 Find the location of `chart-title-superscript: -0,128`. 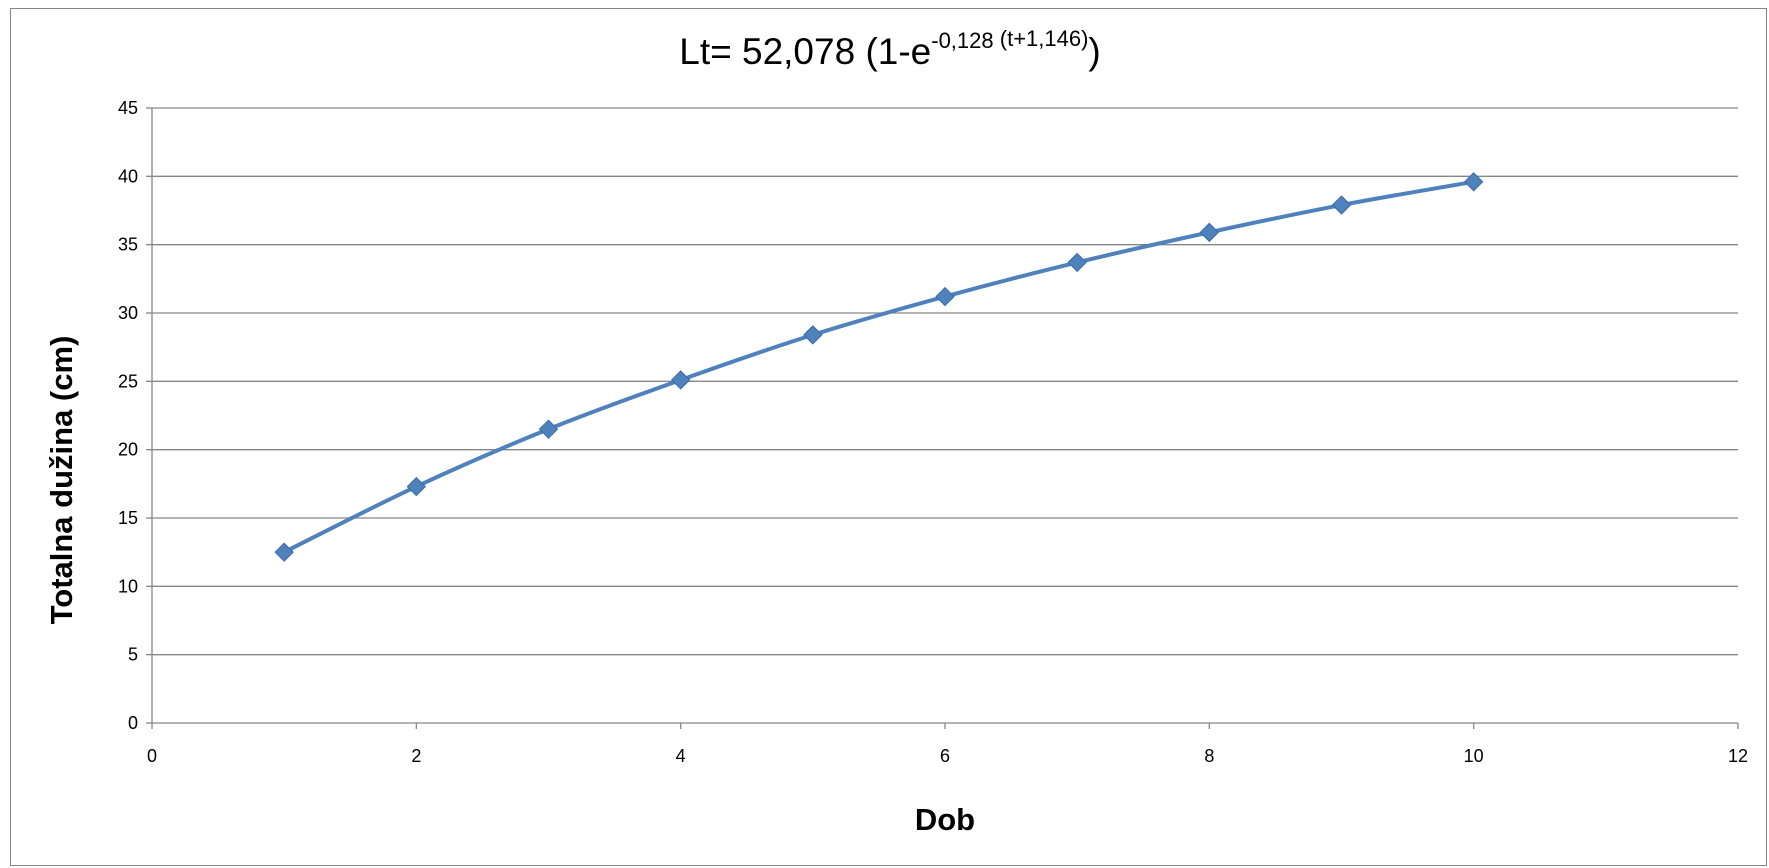

chart-title-superscript: -0,128 is located at coordinates (962, 40).